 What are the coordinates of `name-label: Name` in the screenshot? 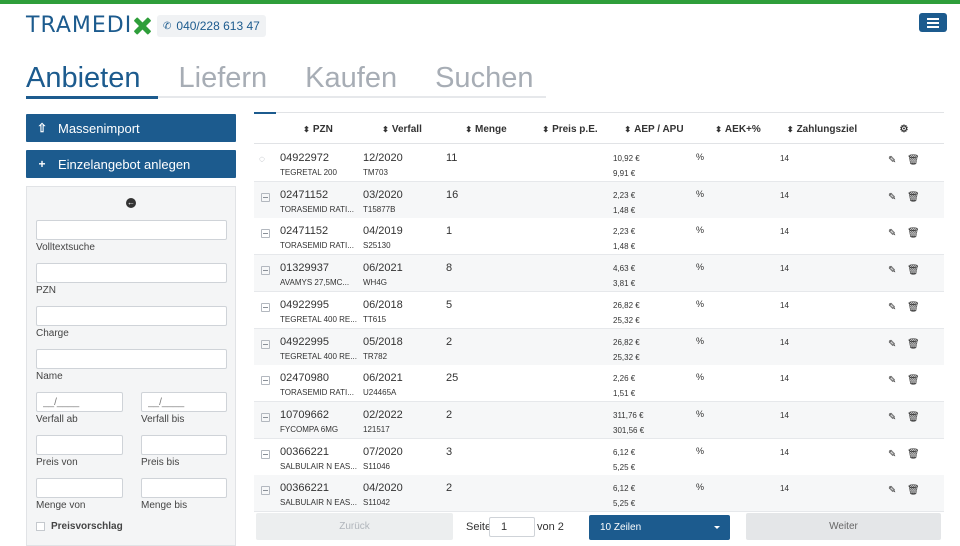 It's located at (49, 376).